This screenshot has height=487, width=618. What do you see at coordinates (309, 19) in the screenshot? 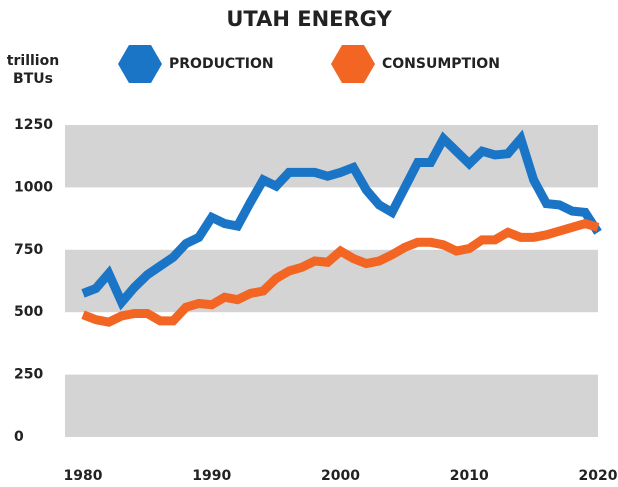
I see `chart-title: UTAH ENERGY` at bounding box center [309, 19].